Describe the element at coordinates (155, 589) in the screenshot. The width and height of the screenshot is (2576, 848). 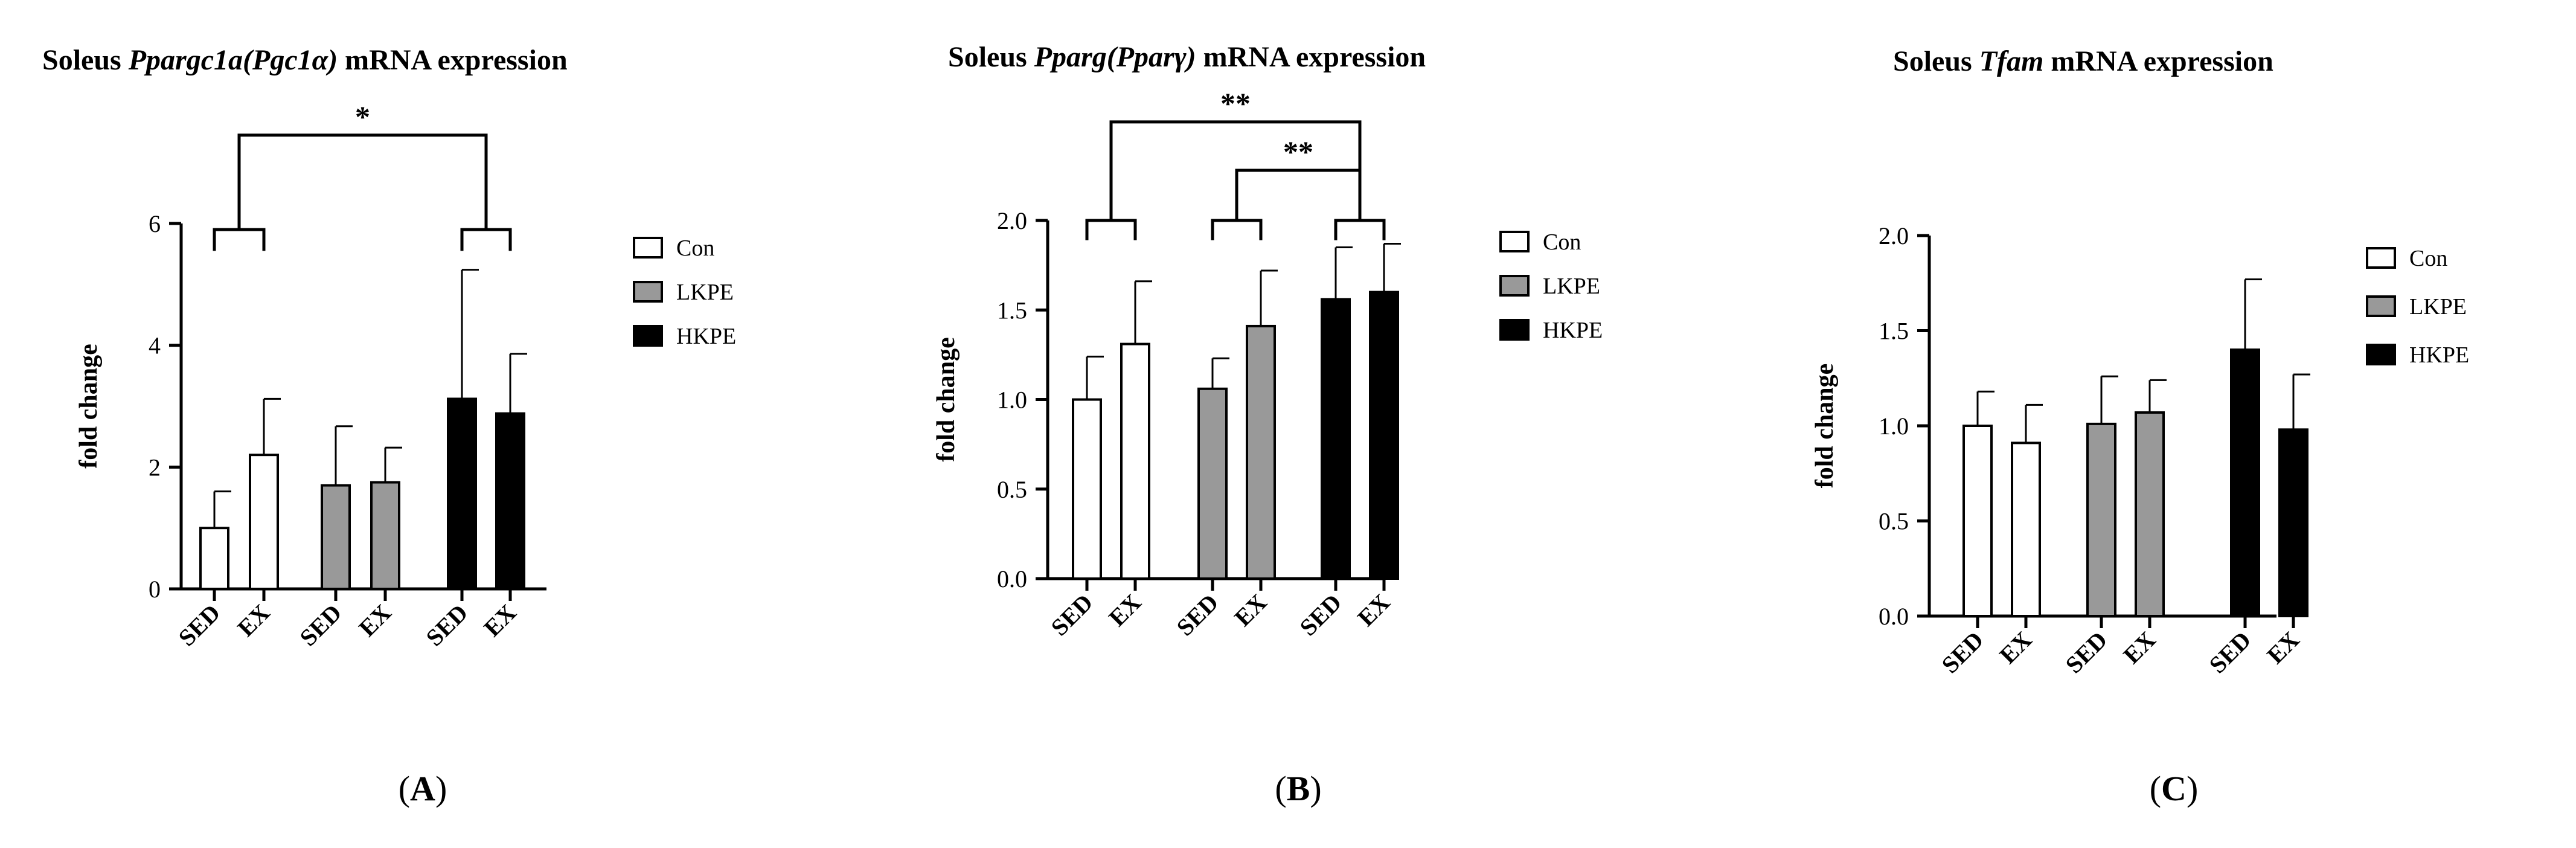
I see `y-tick-label: 0` at that location.